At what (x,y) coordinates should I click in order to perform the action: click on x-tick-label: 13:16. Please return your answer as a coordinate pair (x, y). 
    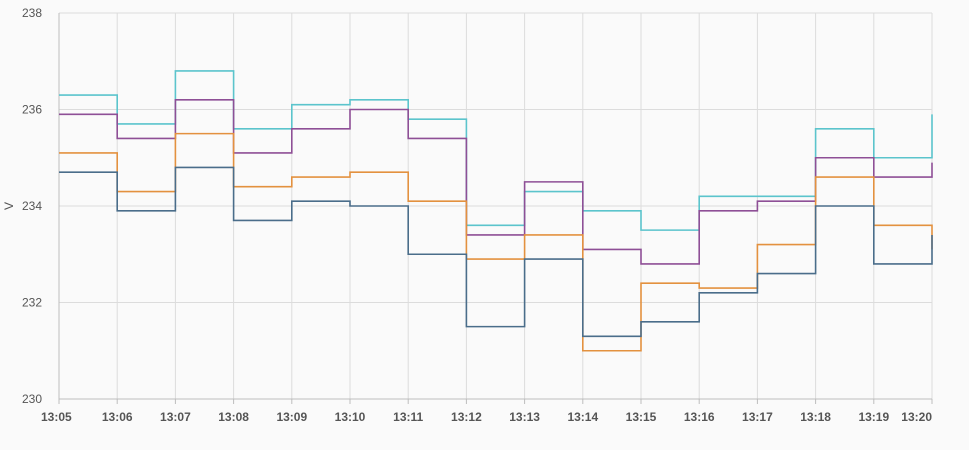
    Looking at the image, I should click on (699, 417).